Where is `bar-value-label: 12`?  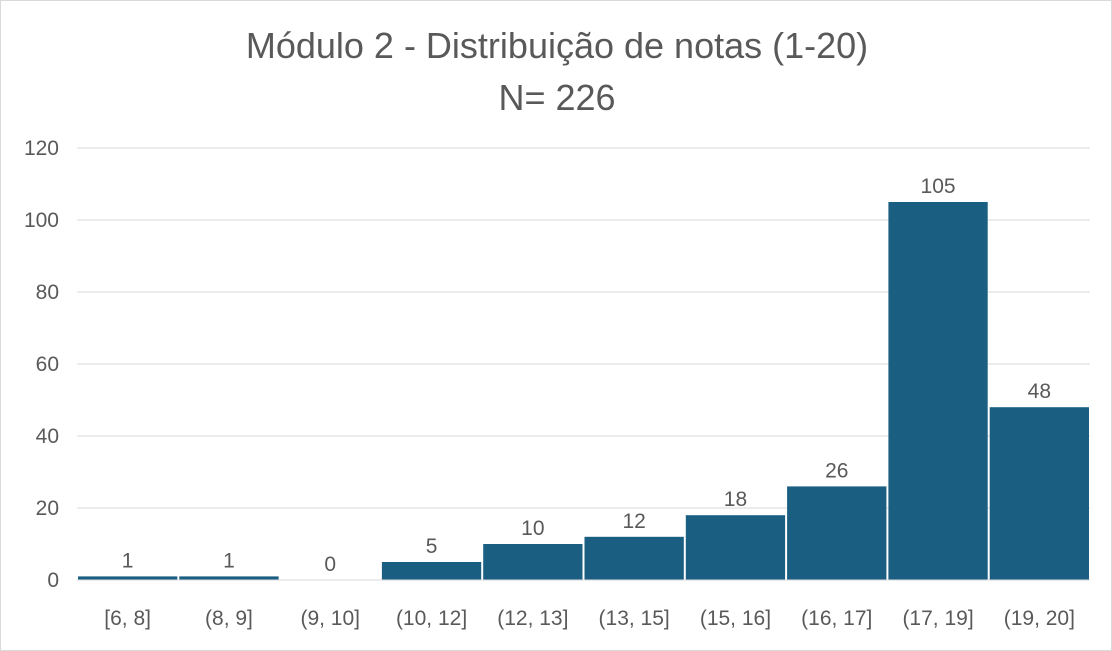
bar-value-label: 12 is located at coordinates (633, 521).